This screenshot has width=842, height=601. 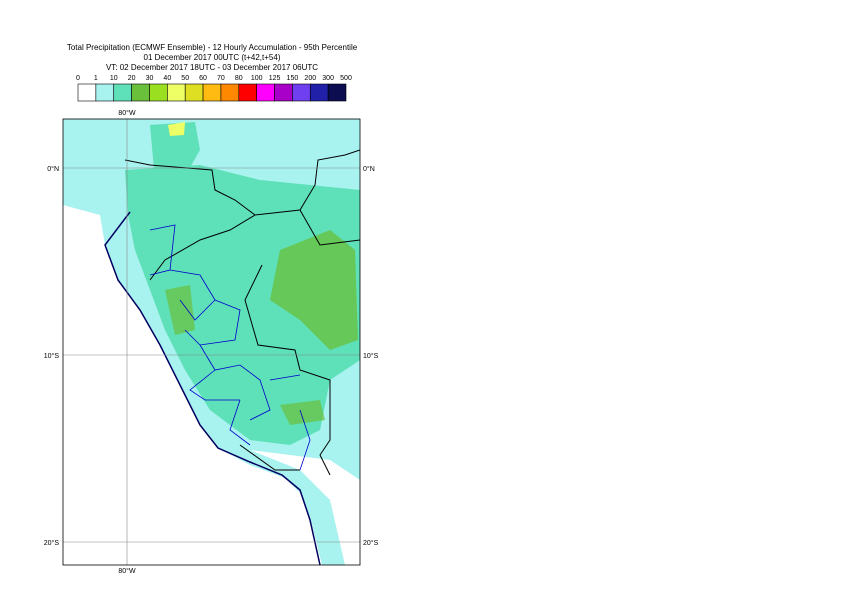 What do you see at coordinates (230, 347) in the screenshot?
I see `region-border` at bounding box center [230, 347].